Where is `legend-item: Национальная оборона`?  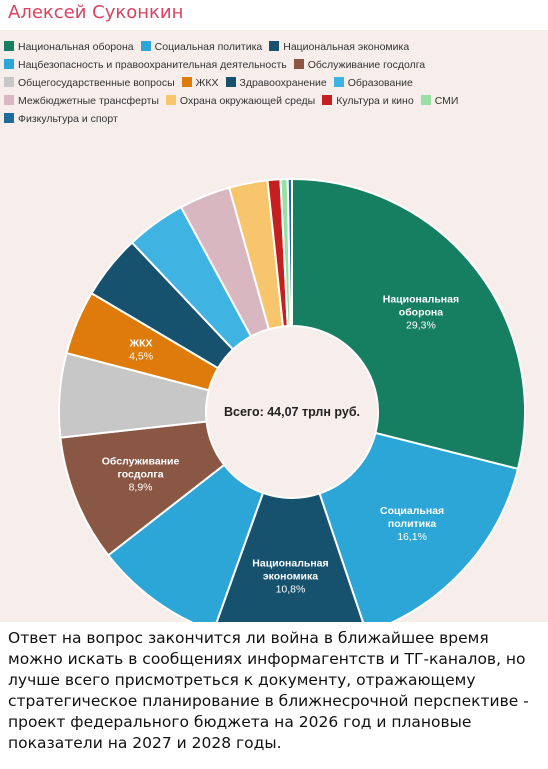
legend-item: Национальная оборона is located at coordinates (69, 47).